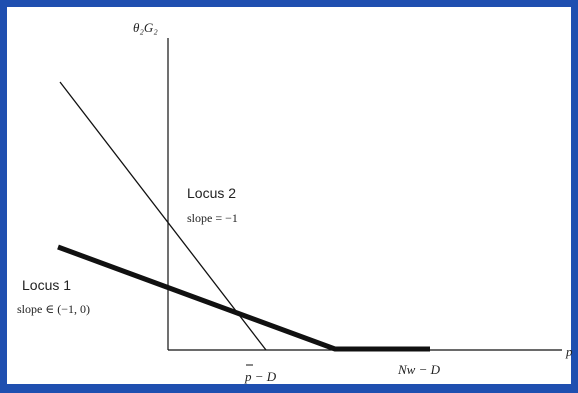 The width and height of the screenshot is (578, 393). I want to click on tick-p-bar-minus-d-label: p − D, so click(260, 376).